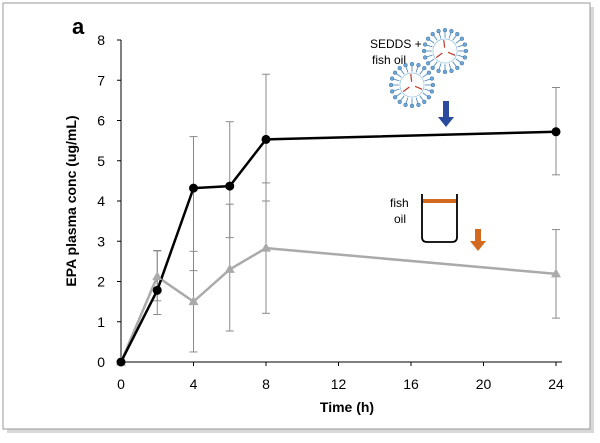  Describe the element at coordinates (266, 384) in the screenshot. I see `x-tick-label: 8` at that location.